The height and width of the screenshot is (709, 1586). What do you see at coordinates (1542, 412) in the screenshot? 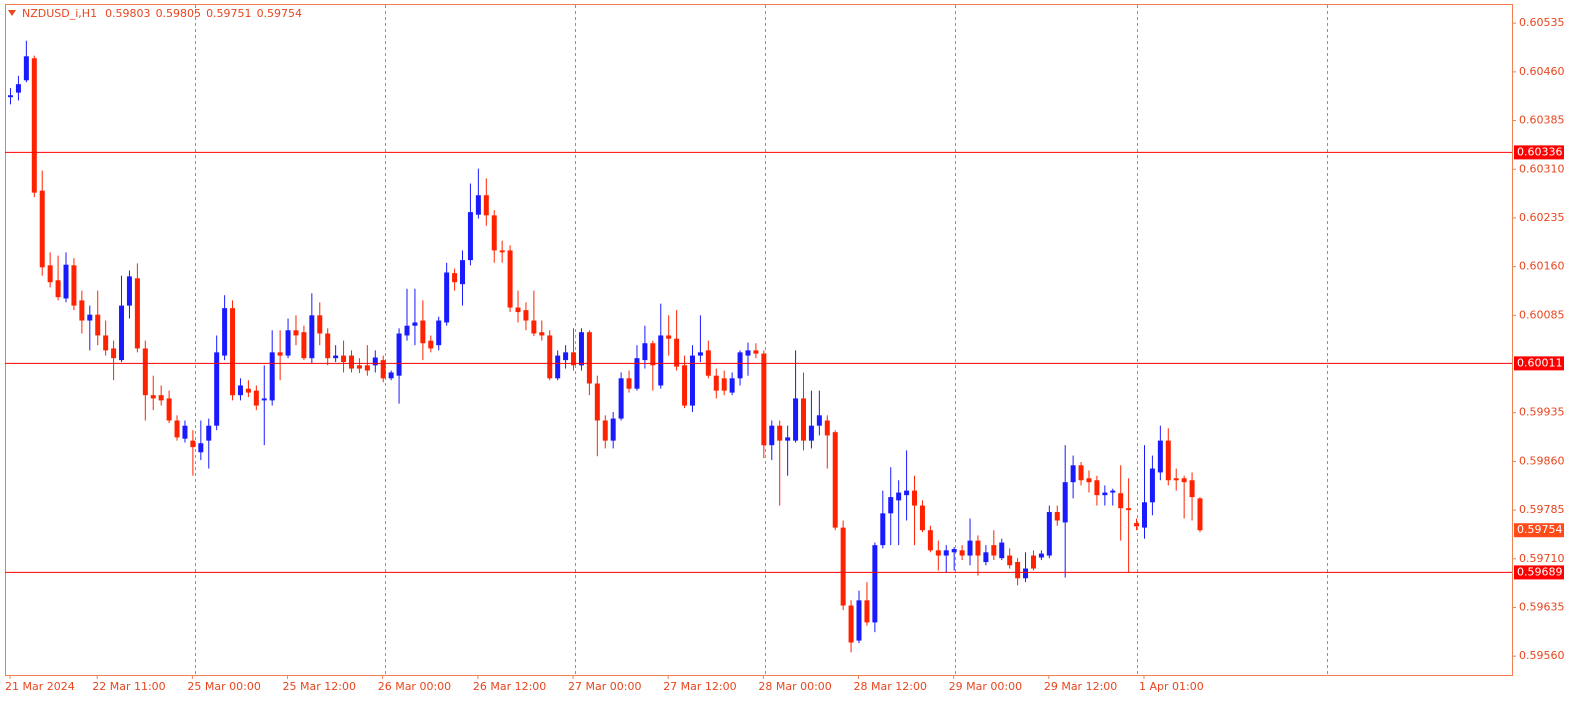
I see `y-tick-label: 0.59935` at bounding box center [1542, 412].